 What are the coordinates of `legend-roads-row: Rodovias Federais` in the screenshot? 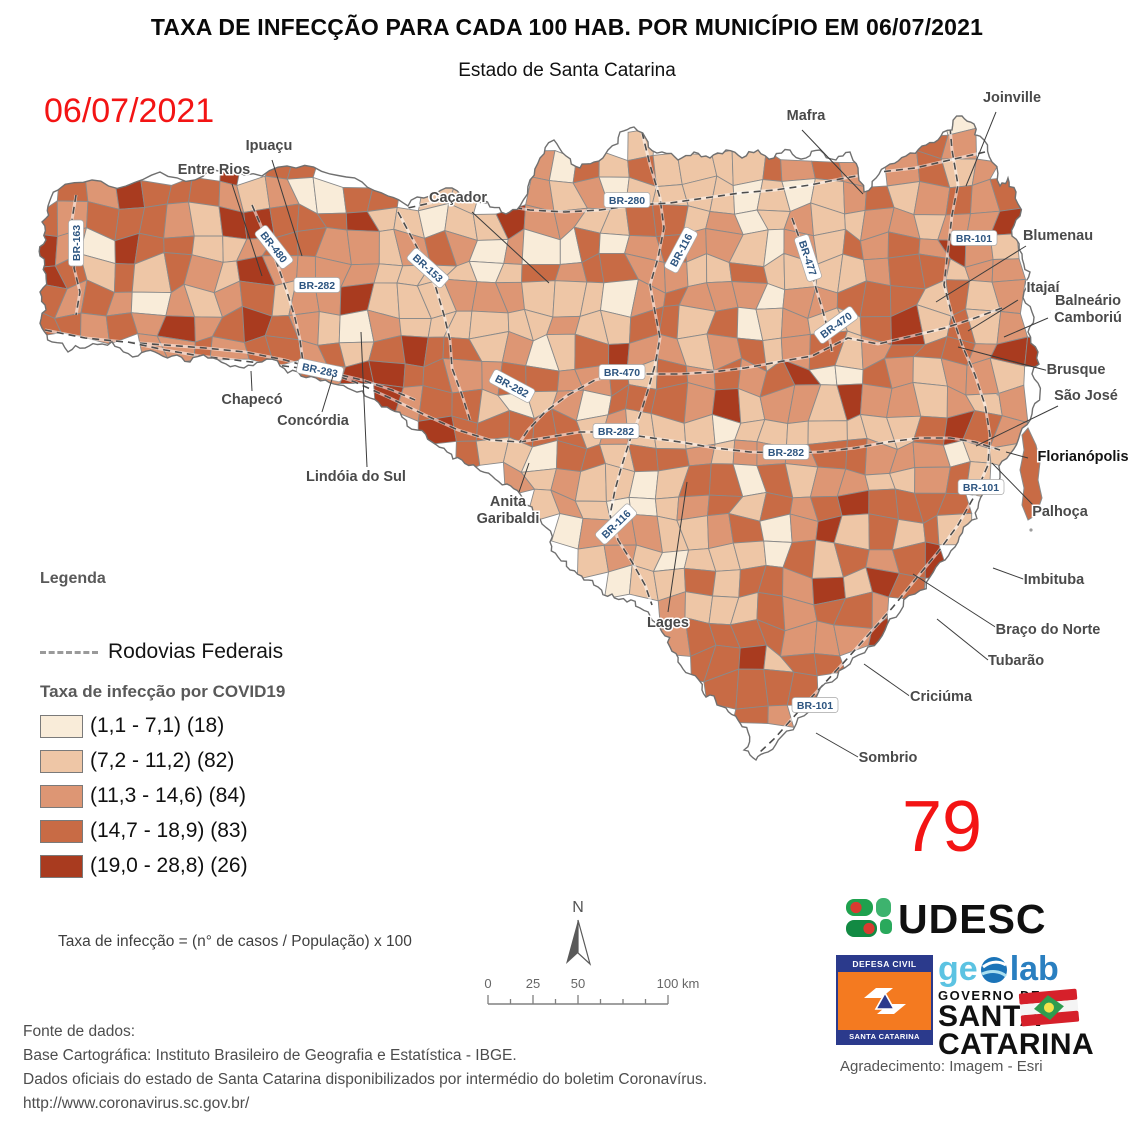 It's located at (220, 652).